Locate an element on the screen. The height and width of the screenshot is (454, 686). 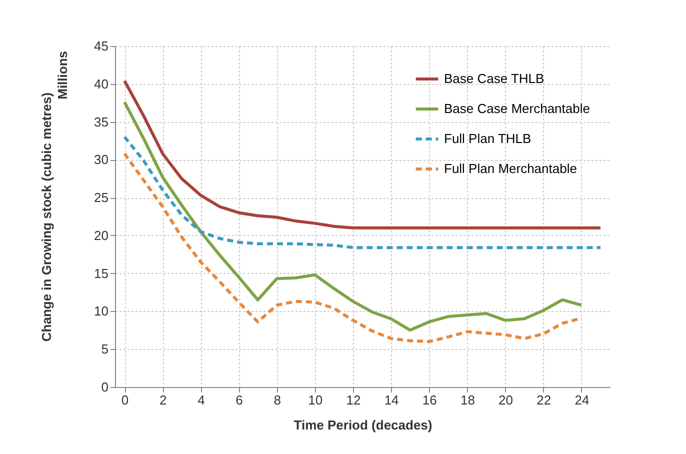
x-tick-label: 8 is located at coordinates (277, 400).